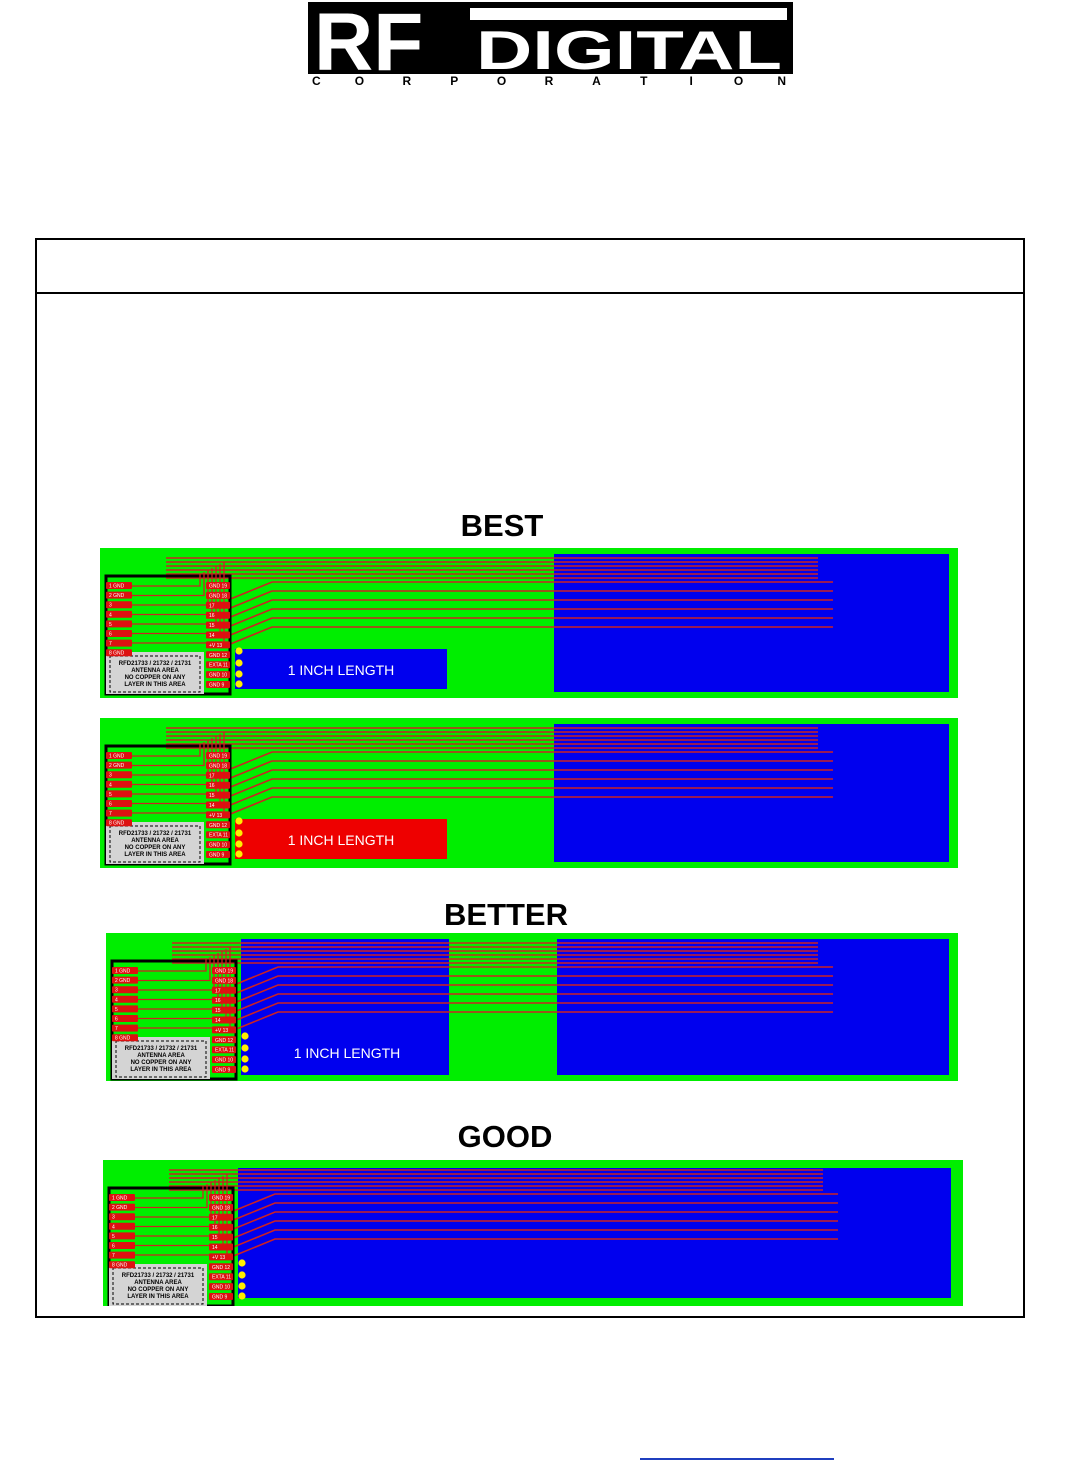 This screenshot has width=1080, height=1461. Describe the element at coordinates (501, 81) in the screenshot. I see `logo-corporation-letter: O` at that location.